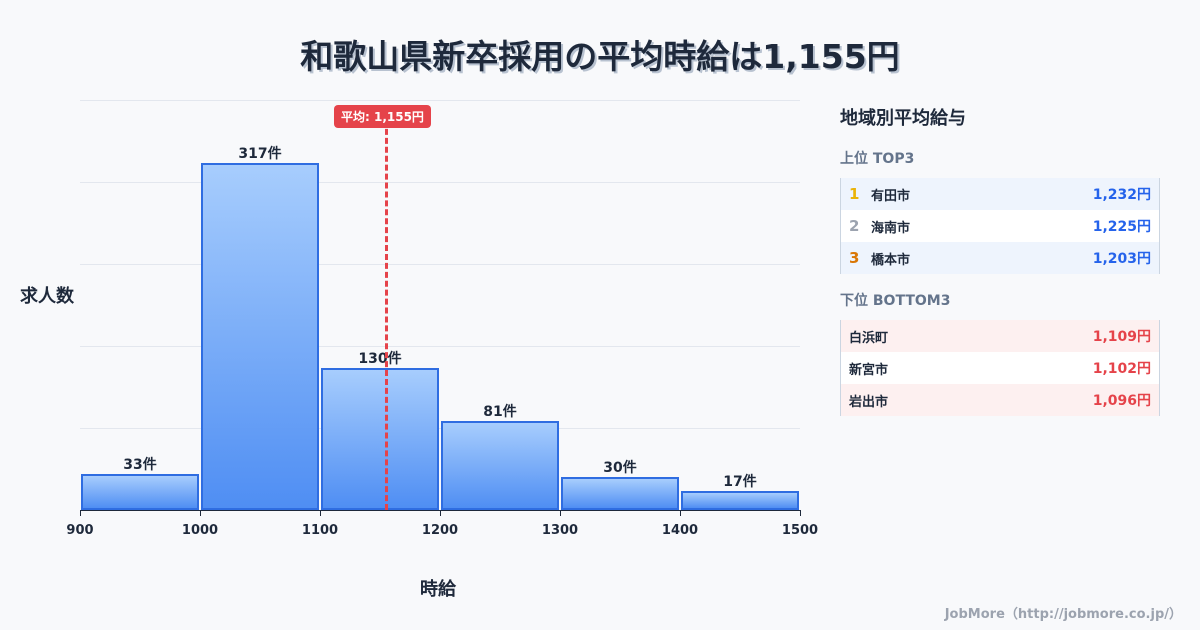  What do you see at coordinates (1000, 336) in the screenshot?
I see `list-item: 白浜町 1,109円` at bounding box center [1000, 336].